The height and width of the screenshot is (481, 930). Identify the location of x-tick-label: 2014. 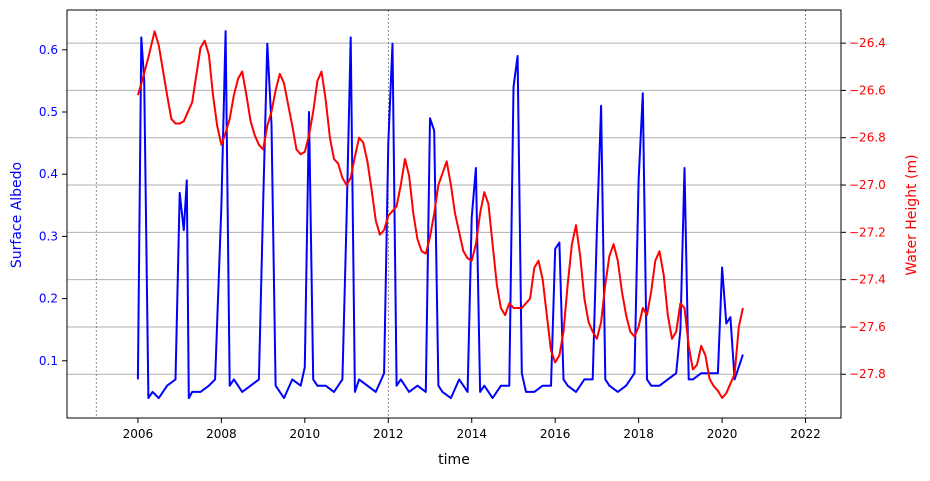
(471, 434).